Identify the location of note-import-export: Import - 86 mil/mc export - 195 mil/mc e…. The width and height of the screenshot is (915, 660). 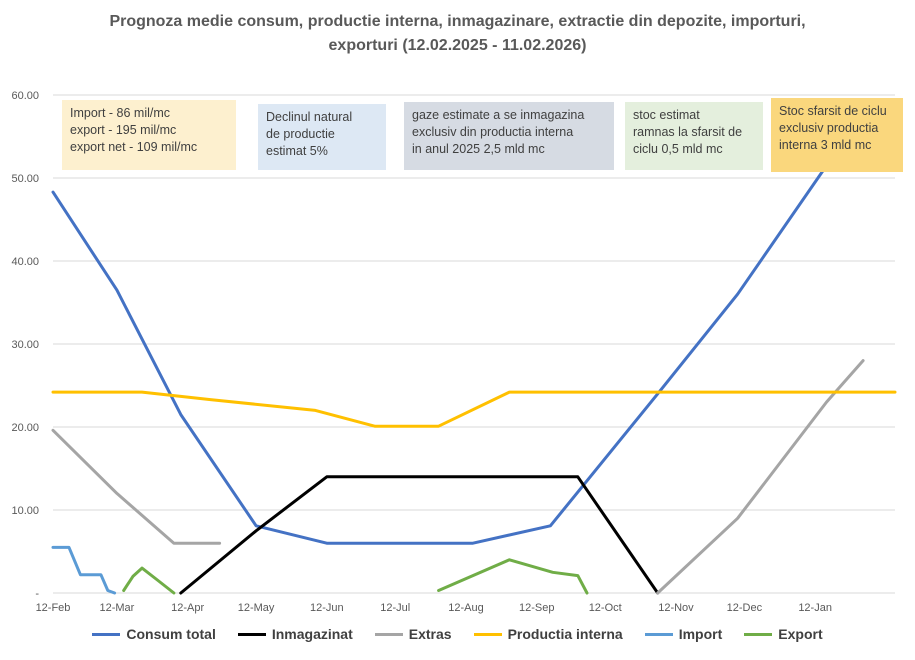
(149, 135).